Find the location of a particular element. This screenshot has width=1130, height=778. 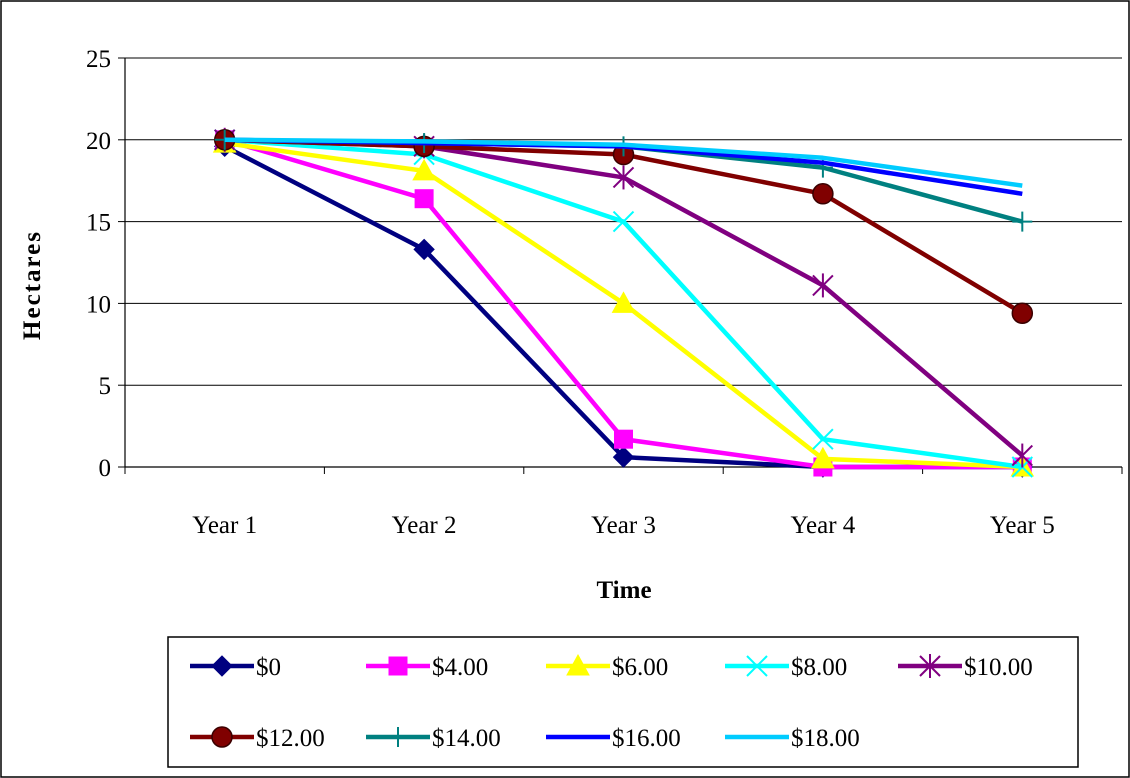

series-line is located at coordinates (623, 162).